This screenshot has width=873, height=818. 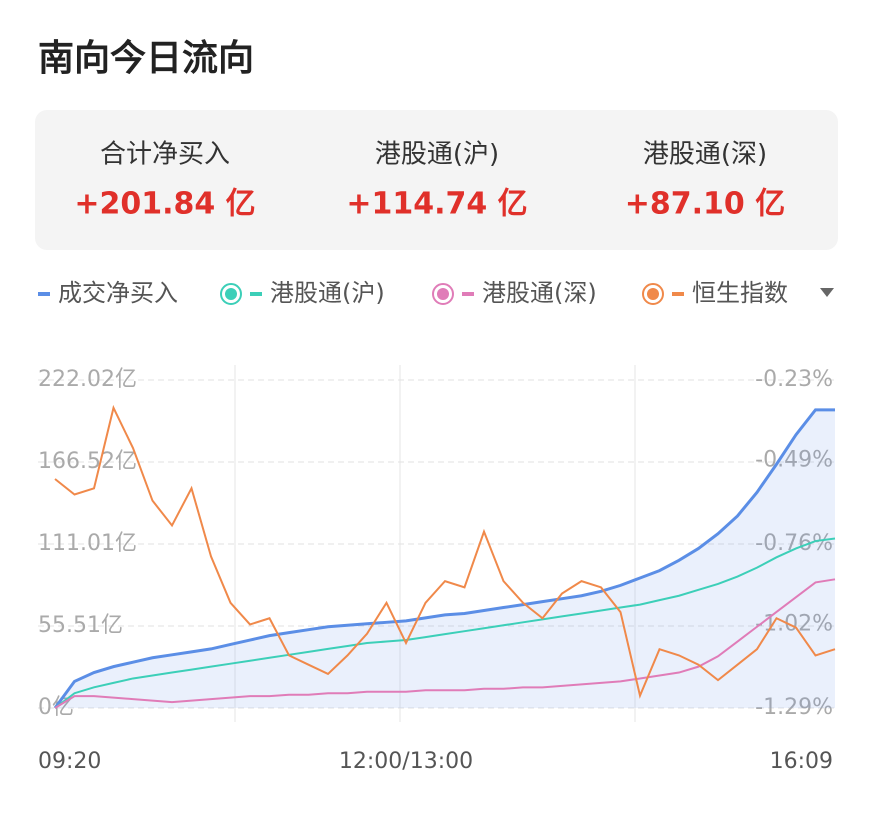 What do you see at coordinates (539, 293) in the screenshot?
I see `legend-label: 港股通(深)` at bounding box center [539, 293].